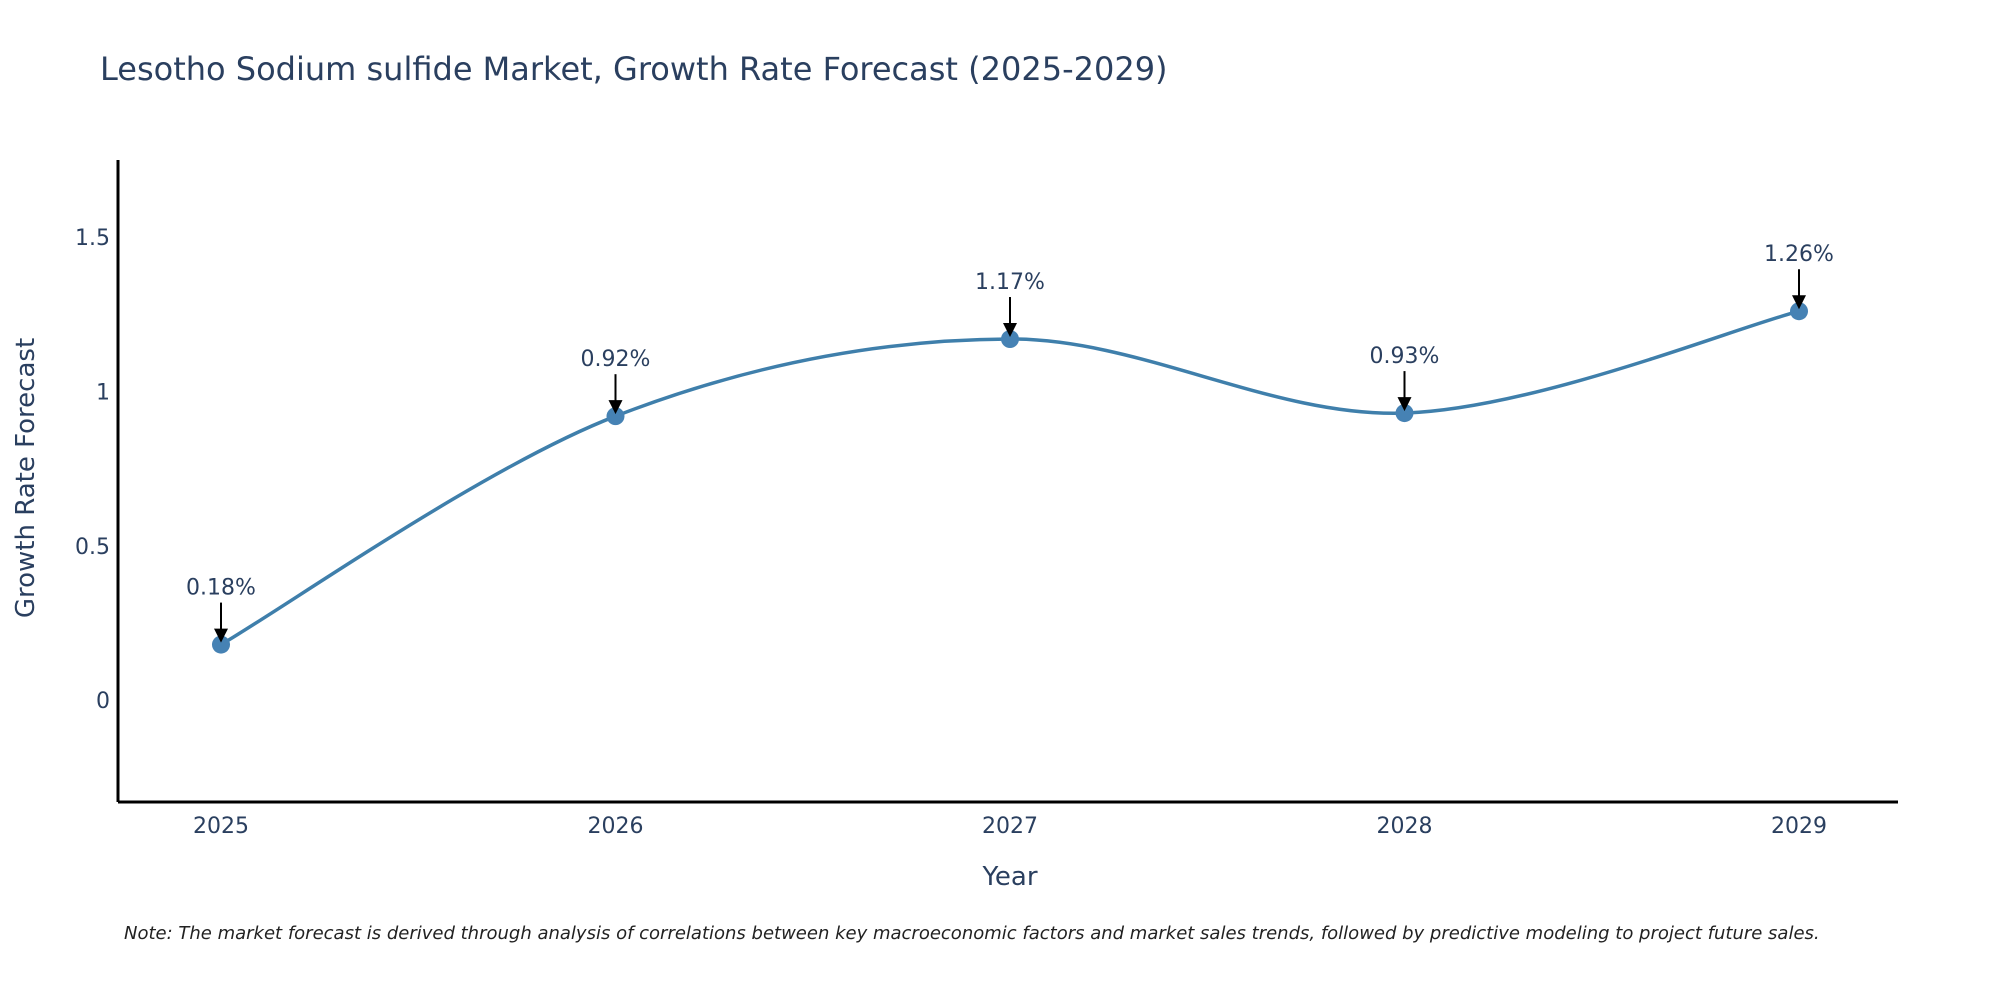 The height and width of the screenshot is (1004, 2000). What do you see at coordinates (1405, 356) in the screenshot?
I see `data-label: 0.93%` at bounding box center [1405, 356].